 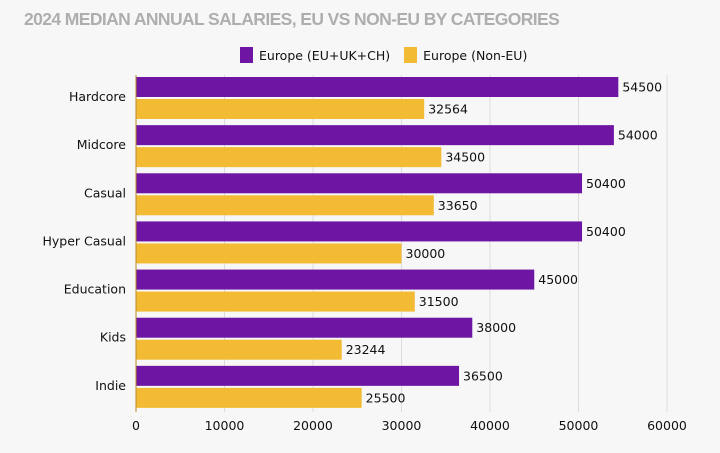 I want to click on legend-item-non-eu: Europe (Non-EU), so click(x=465, y=55).